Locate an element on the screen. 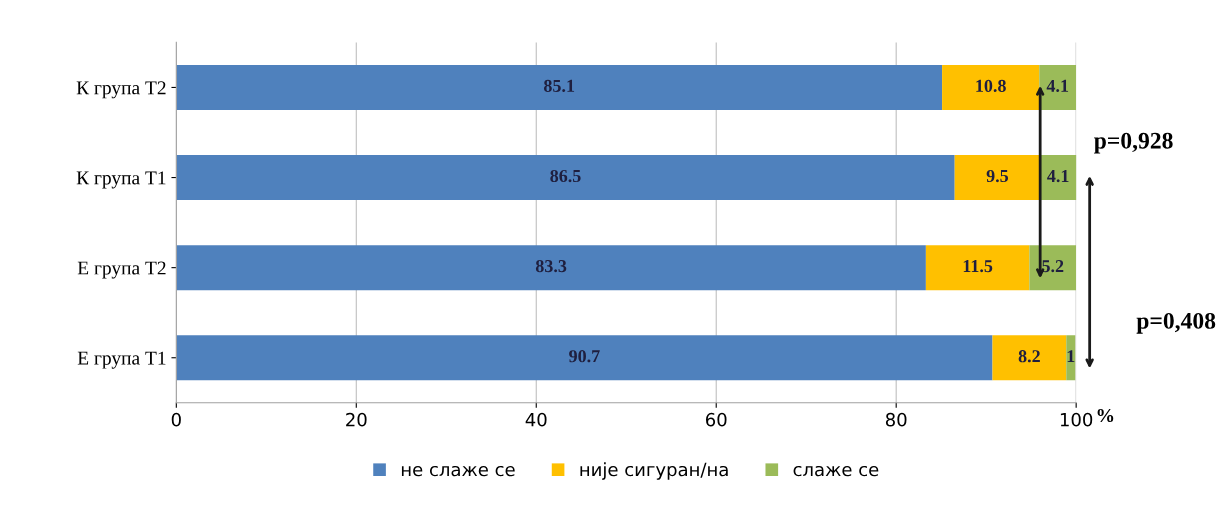  x-tick-label: 20 is located at coordinates (356, 419).